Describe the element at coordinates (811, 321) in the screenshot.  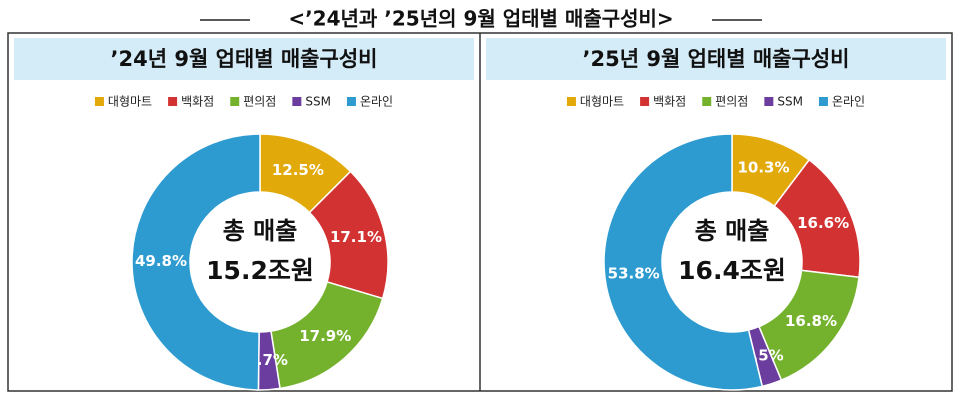
I see `value-label: 16.8%` at that location.